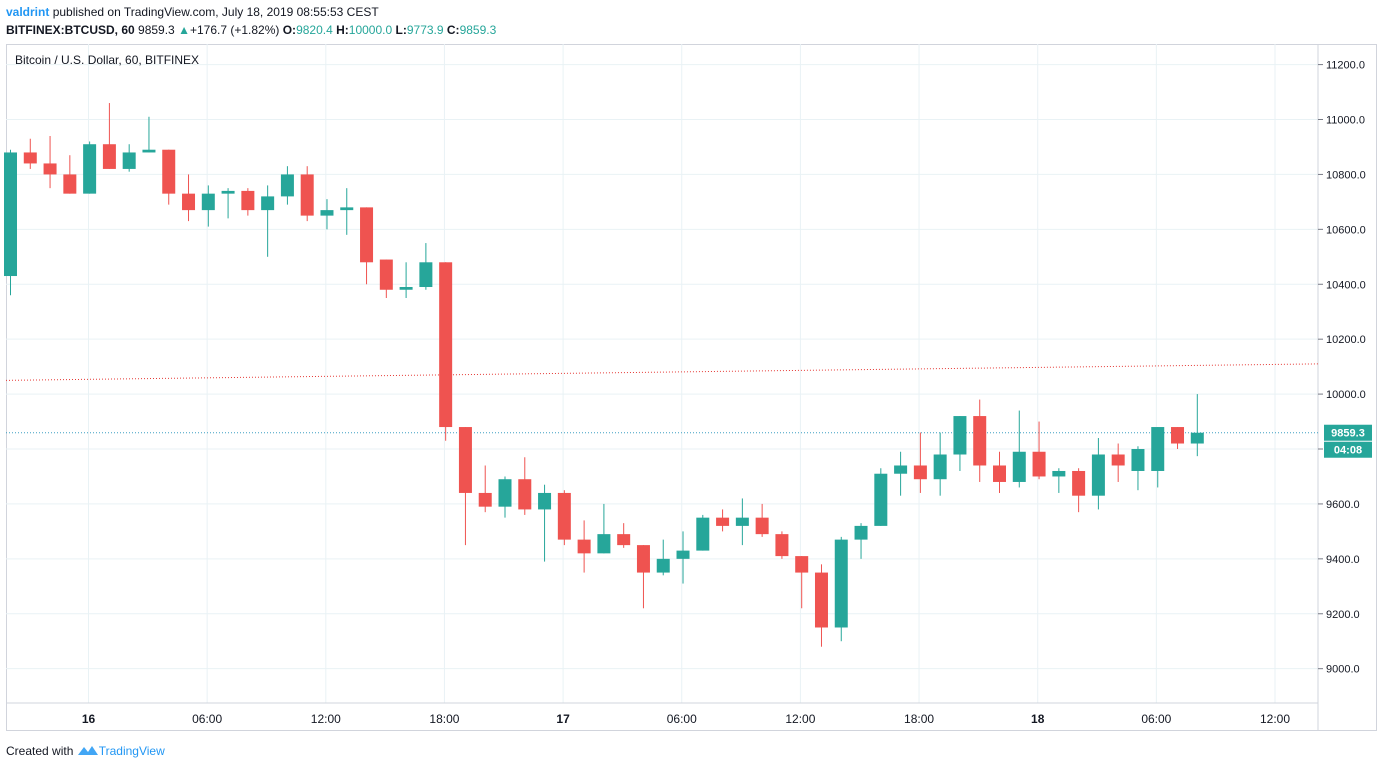 The width and height of the screenshot is (1384, 768). What do you see at coordinates (289, 30) in the screenshot?
I see `open-label: O:` at bounding box center [289, 30].